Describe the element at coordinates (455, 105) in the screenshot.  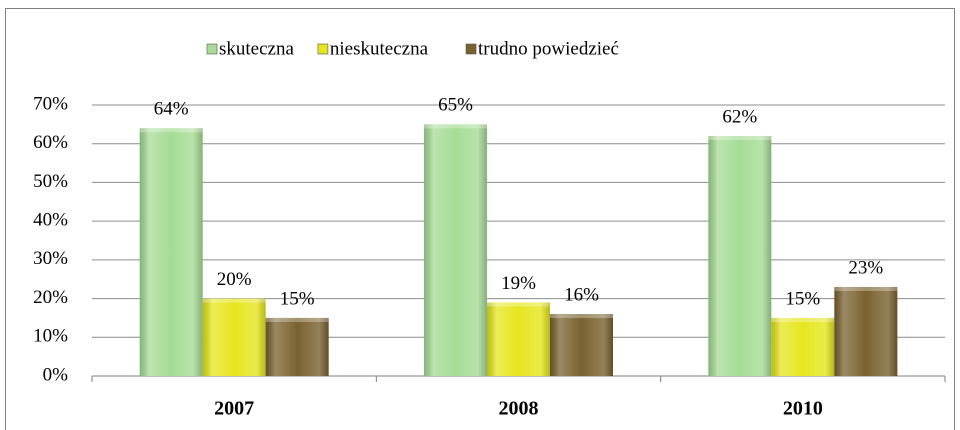
I see `data-label: 65%` at that location.